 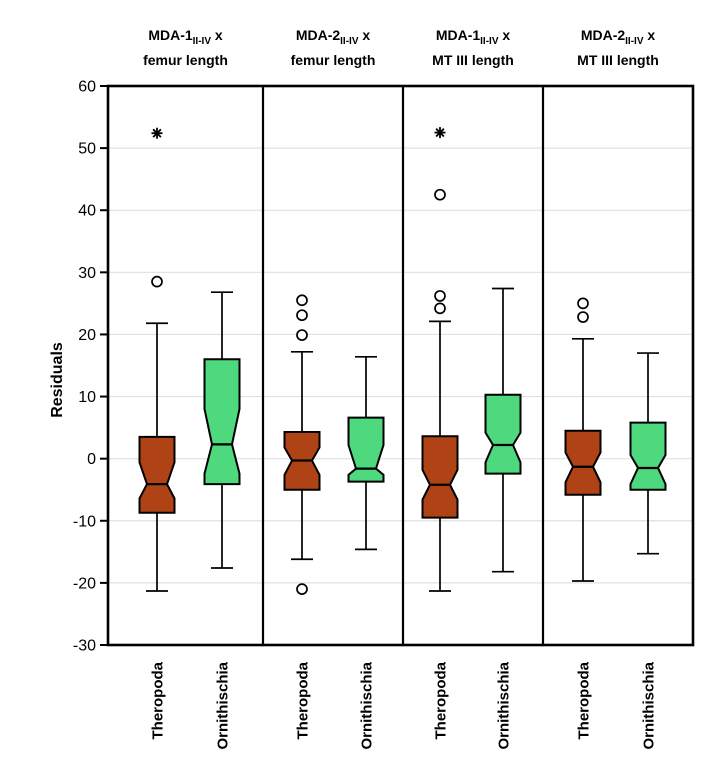 I want to click on panel-title: MDA-2II-IV x femur length, so click(x=333, y=48).